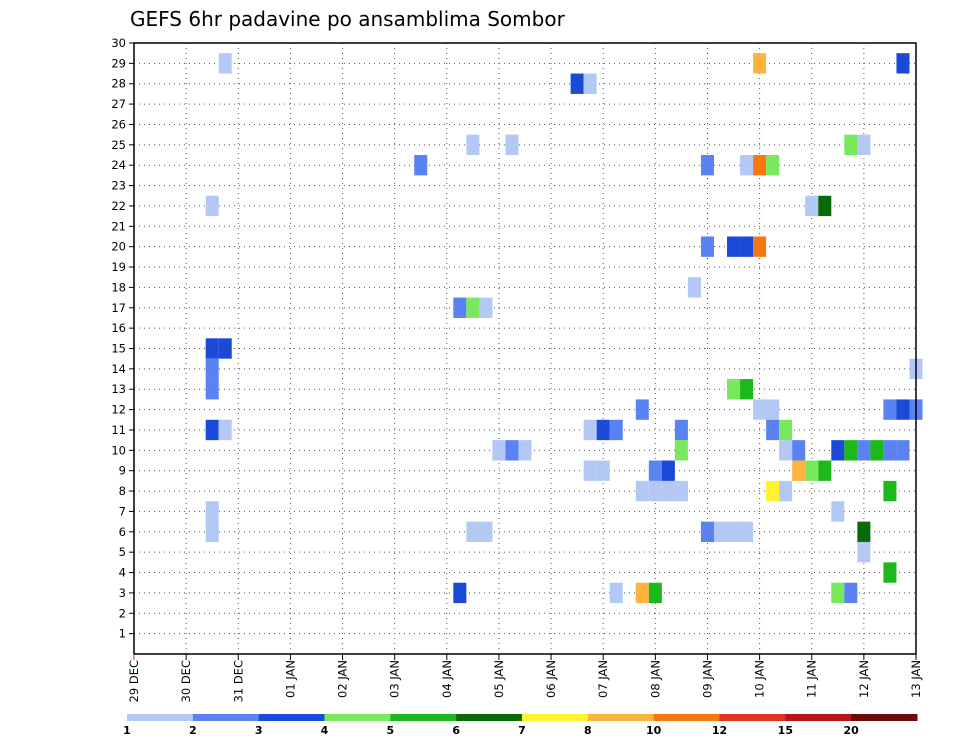  Describe the element at coordinates (127, 730) in the screenshot. I see `legend-label: 1` at that location.